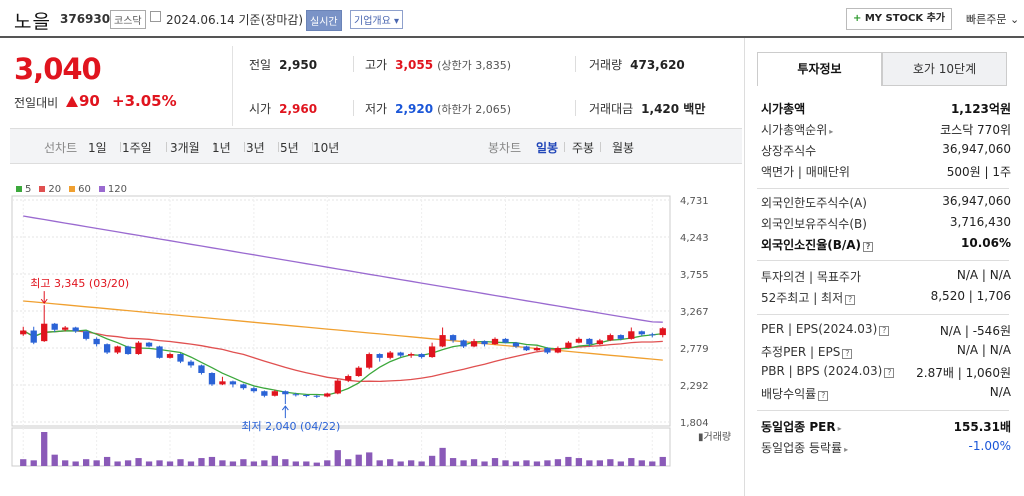  Describe the element at coordinates (982, 427) in the screenshot. I see `info-value: 155.31배` at that location.